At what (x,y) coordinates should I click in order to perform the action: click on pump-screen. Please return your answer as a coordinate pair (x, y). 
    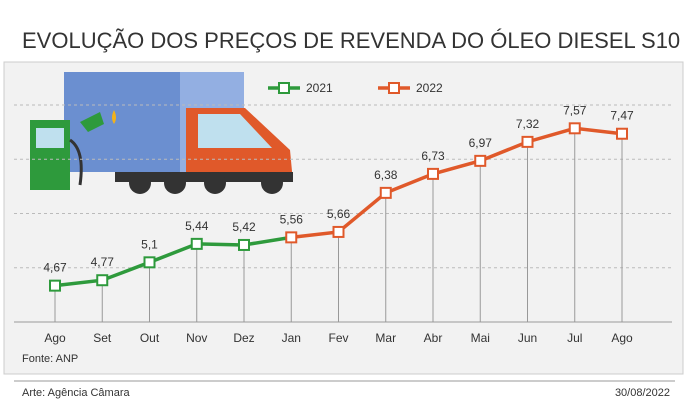
    Looking at the image, I should click on (50, 138).